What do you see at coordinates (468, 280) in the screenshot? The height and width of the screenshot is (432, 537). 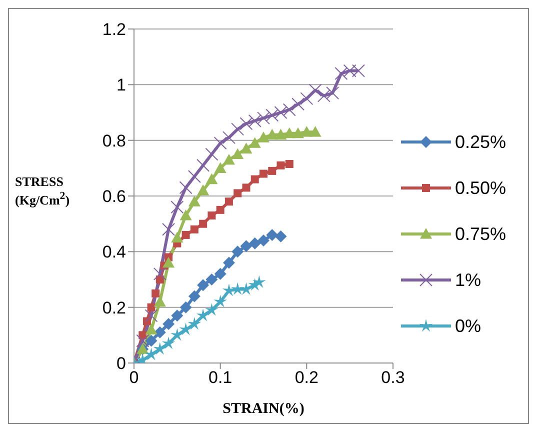 I see `legend-label: 1%` at bounding box center [468, 280].